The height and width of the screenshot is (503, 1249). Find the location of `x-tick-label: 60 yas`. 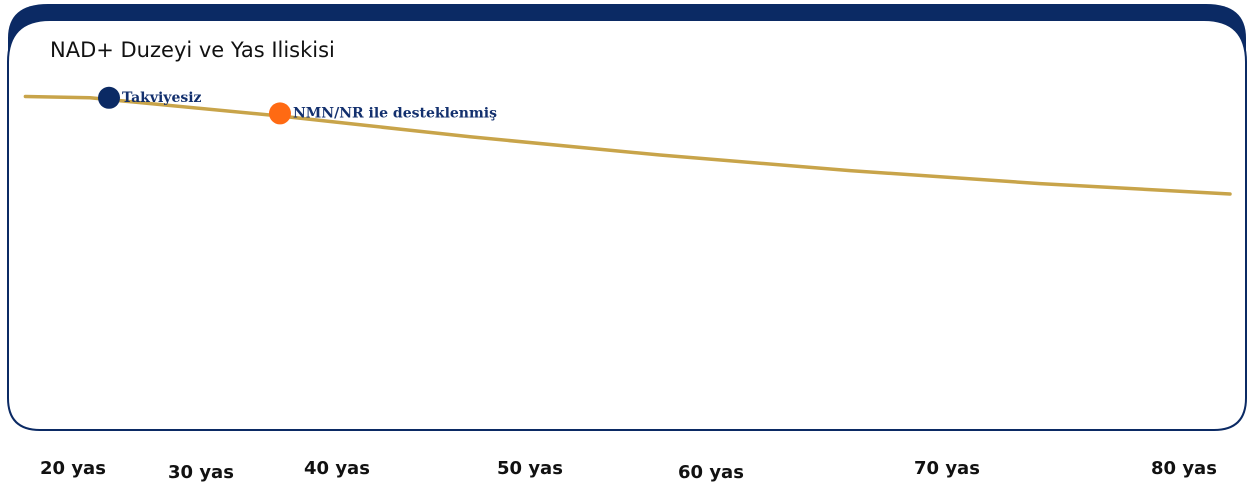

x-tick-label: 60 yas is located at coordinates (711, 472).